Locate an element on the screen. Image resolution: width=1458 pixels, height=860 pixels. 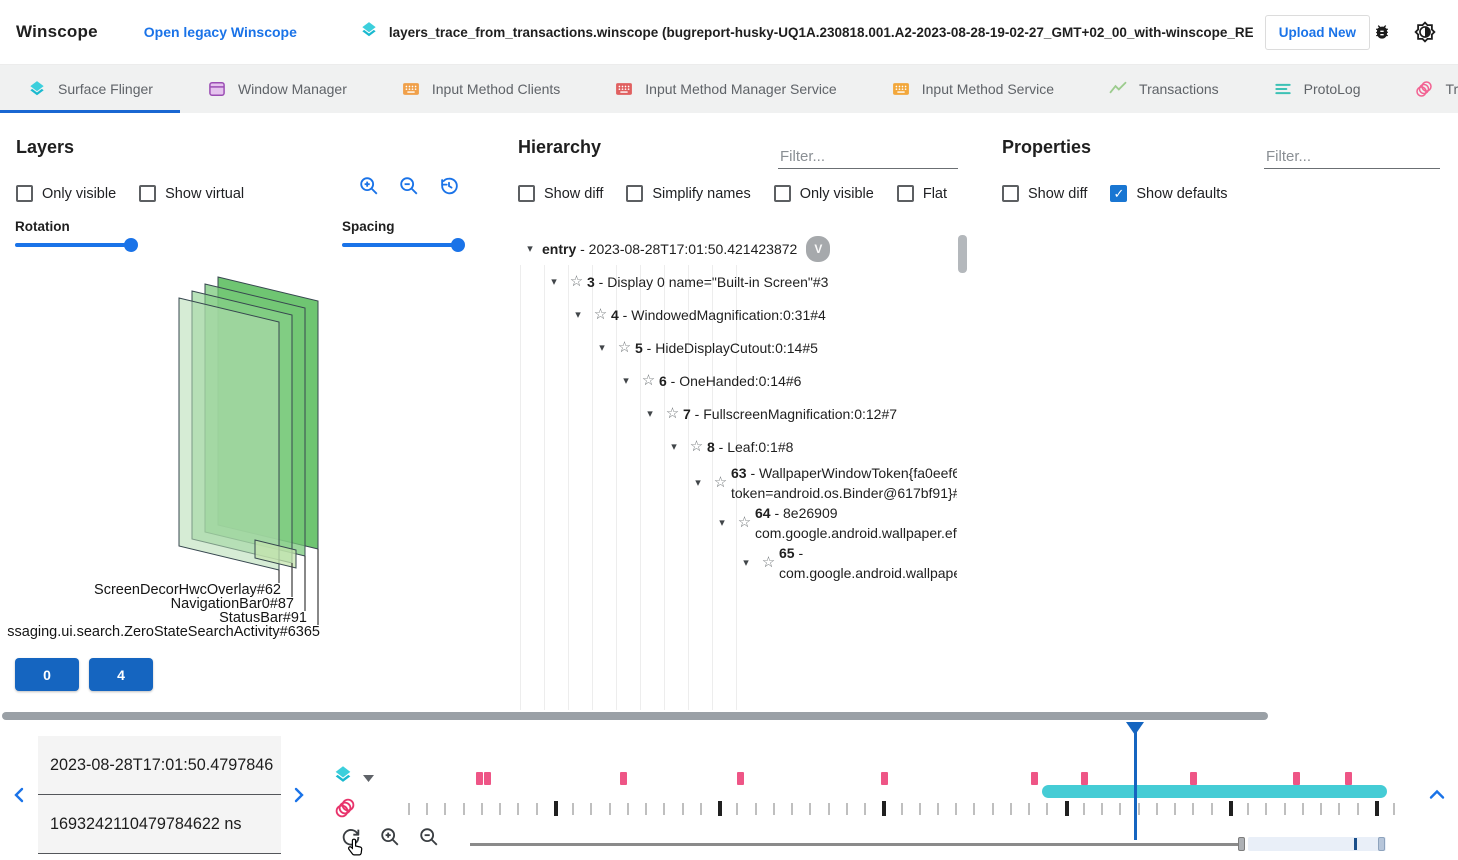
zoom-out-icon is located at coordinates (409, 186).